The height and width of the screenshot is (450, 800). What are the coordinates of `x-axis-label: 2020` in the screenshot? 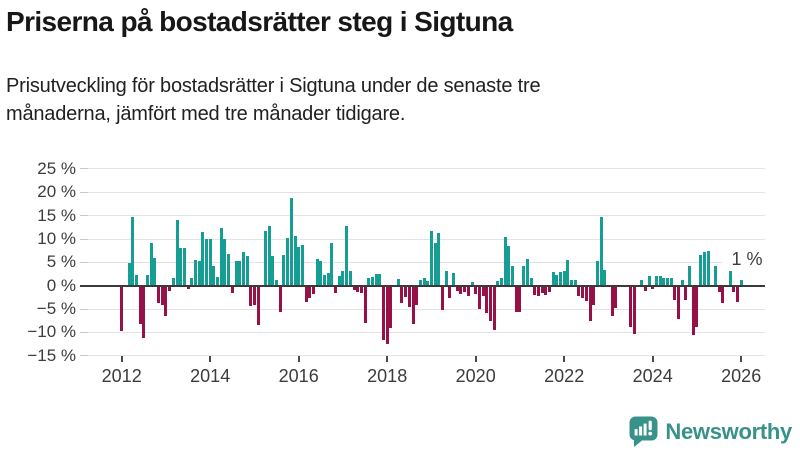 It's located at (475, 376).